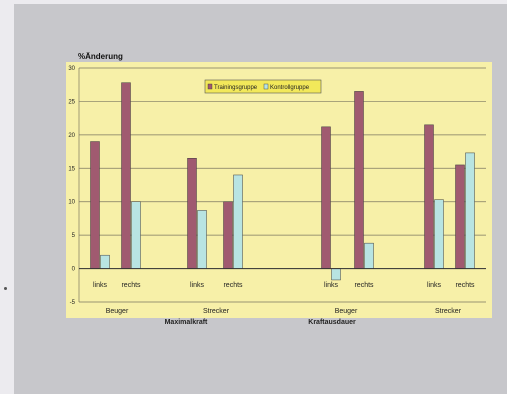 The image size is (507, 394). What do you see at coordinates (74, 236) in the screenshot?
I see `y-tick-label: 5` at bounding box center [74, 236].